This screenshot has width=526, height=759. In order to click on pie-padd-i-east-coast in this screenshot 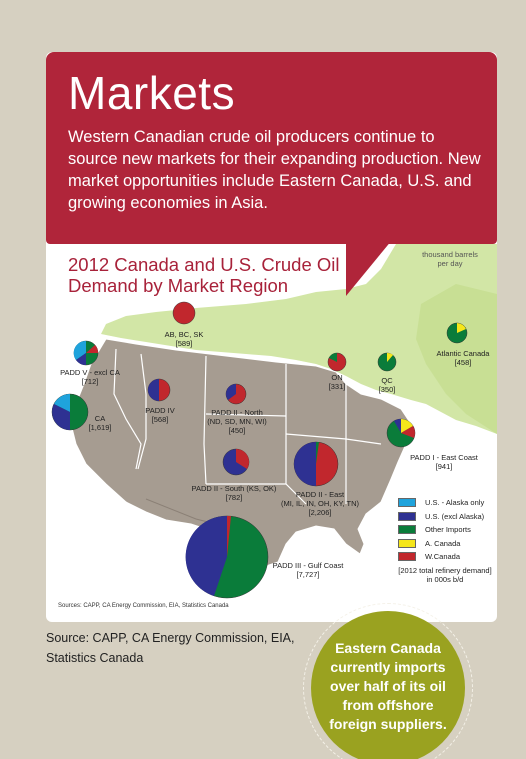, I will do `click(401, 433)`.